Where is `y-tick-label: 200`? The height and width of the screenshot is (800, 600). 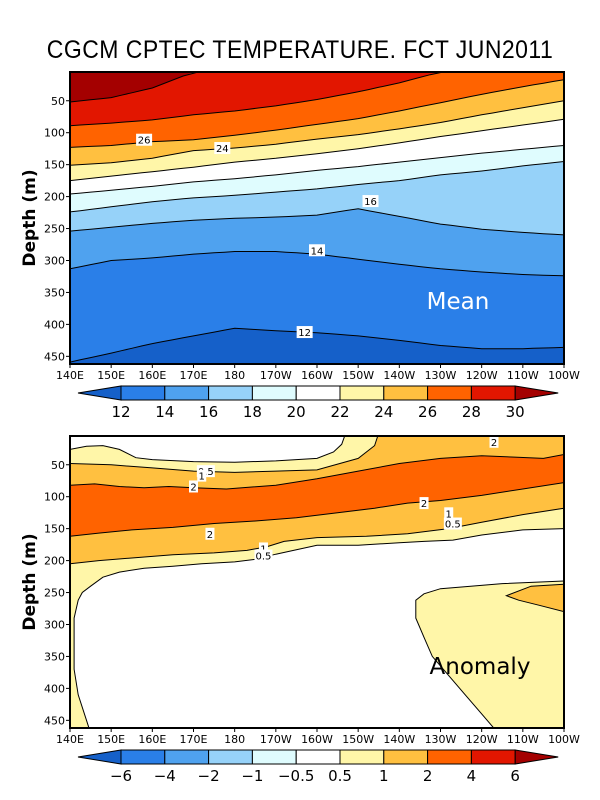
y-tick-label: 200 is located at coordinates (54, 561).